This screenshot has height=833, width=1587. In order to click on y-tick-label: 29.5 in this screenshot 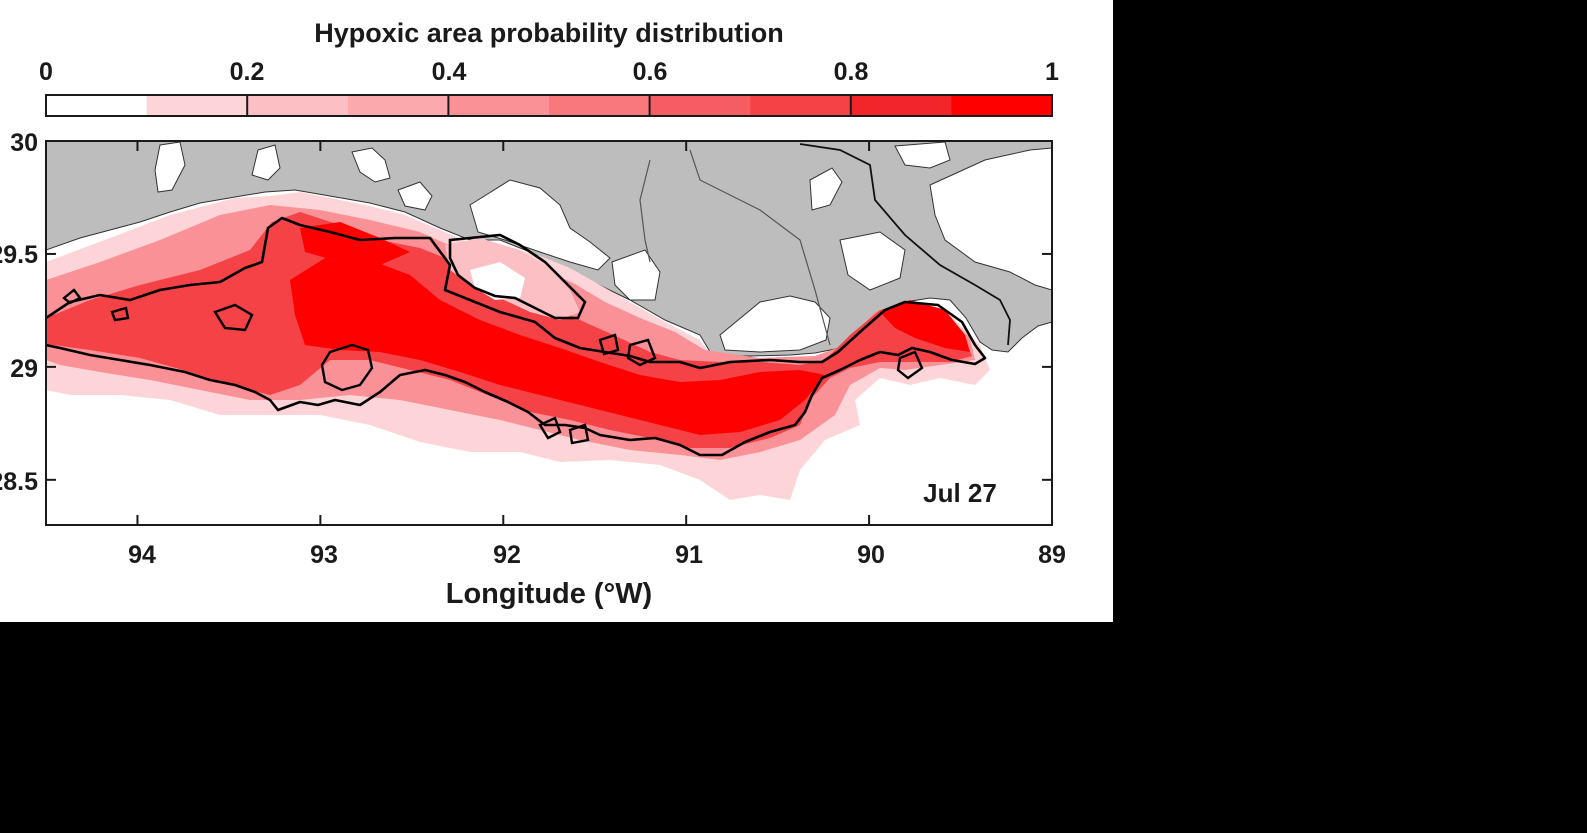, I will do `click(19, 255)`.